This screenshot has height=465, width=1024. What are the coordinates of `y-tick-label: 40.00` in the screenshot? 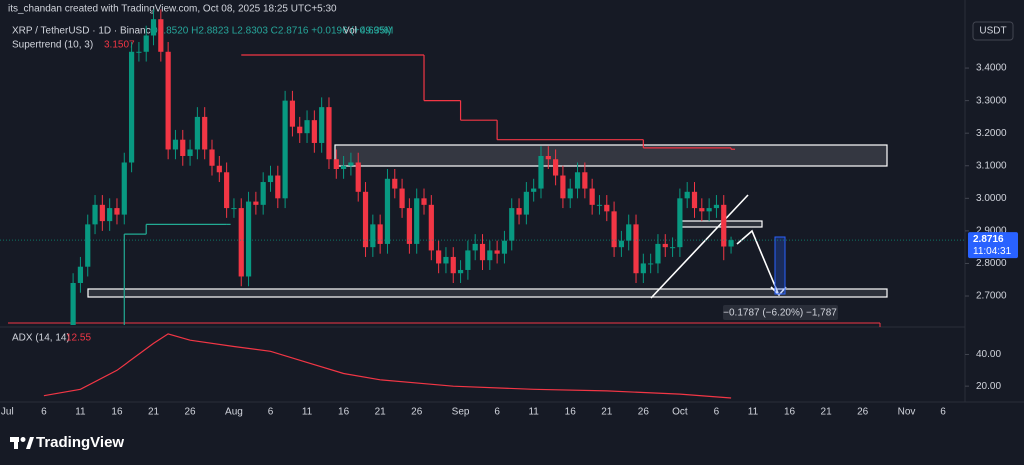 It's located at (988, 354).